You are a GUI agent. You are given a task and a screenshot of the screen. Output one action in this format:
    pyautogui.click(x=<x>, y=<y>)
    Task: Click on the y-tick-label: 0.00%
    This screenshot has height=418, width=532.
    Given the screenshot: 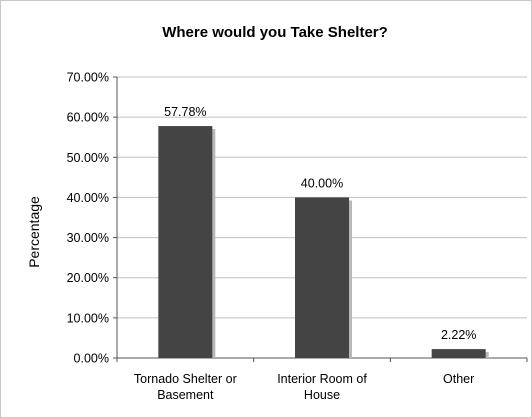 What is the action you would take?
    pyautogui.click(x=91, y=359)
    